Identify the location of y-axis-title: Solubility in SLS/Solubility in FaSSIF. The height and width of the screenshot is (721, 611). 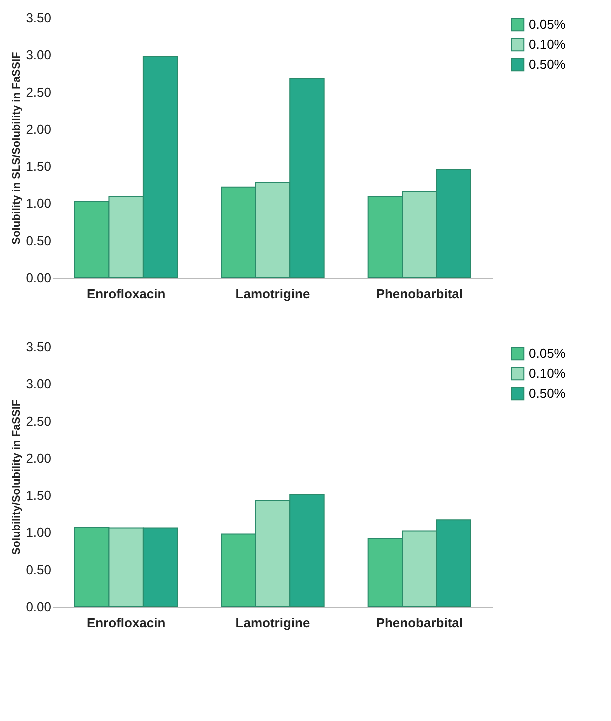
(17, 148).